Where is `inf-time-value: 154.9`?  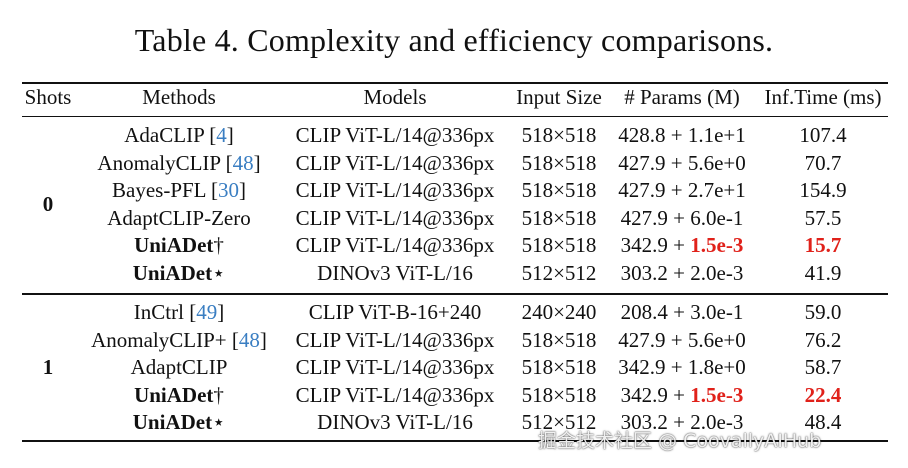
inf-time-value: 154.9 is located at coordinates (823, 190).